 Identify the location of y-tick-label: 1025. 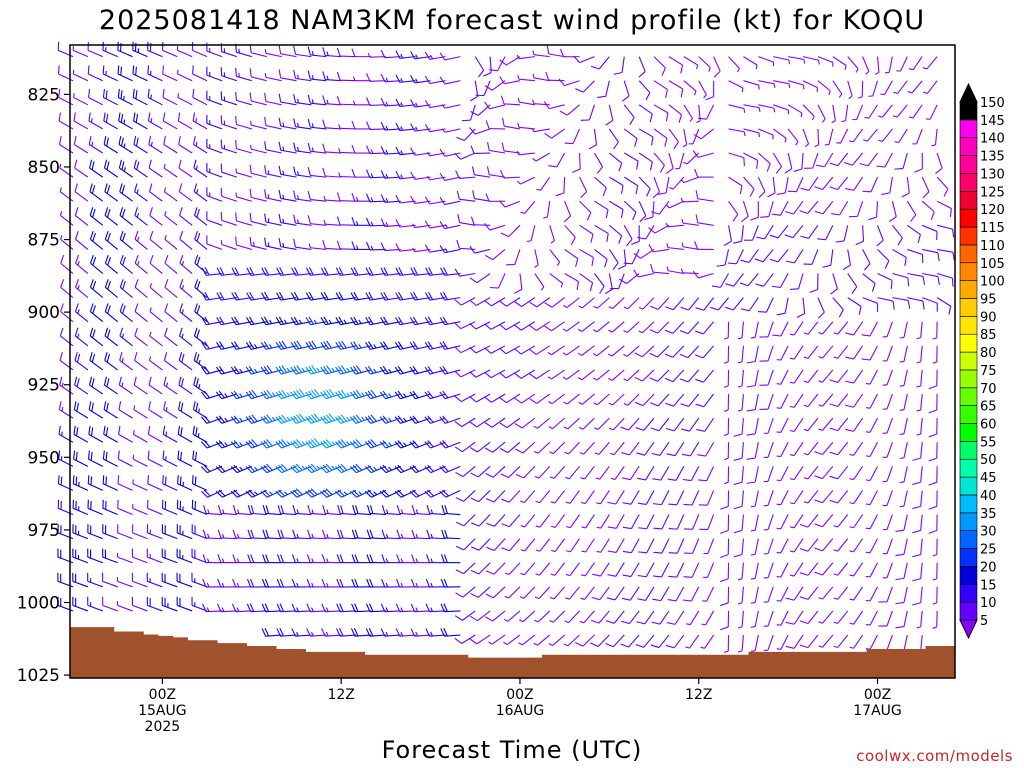
(38, 676).